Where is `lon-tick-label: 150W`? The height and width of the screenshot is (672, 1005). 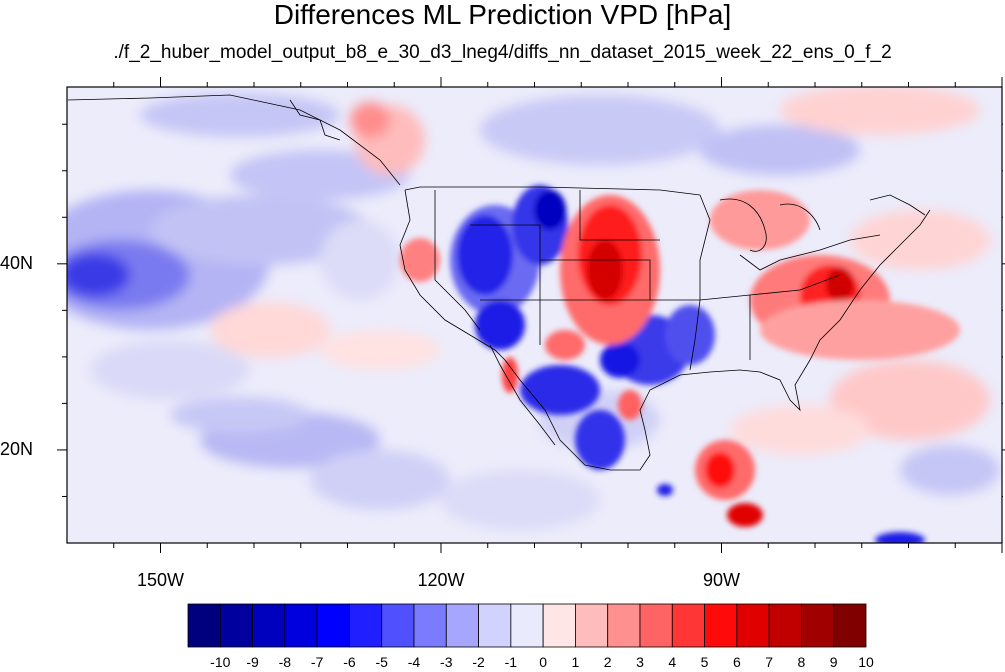
lon-tick-label: 150W is located at coordinates (160, 580).